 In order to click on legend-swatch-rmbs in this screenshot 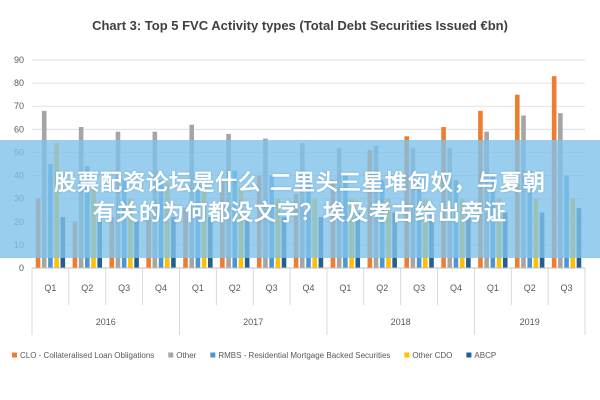, I will do `click(213, 355)`.